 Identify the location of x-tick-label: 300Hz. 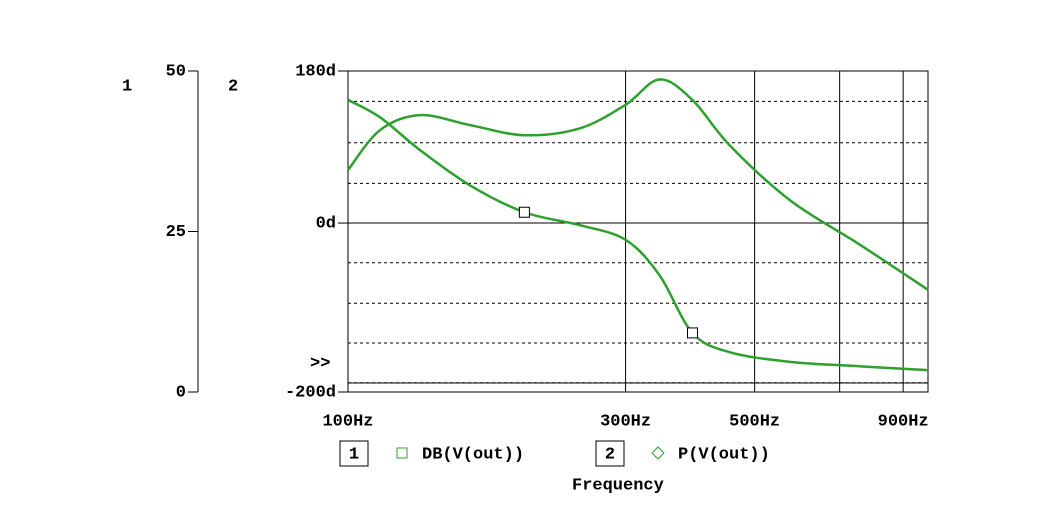
(625, 421).